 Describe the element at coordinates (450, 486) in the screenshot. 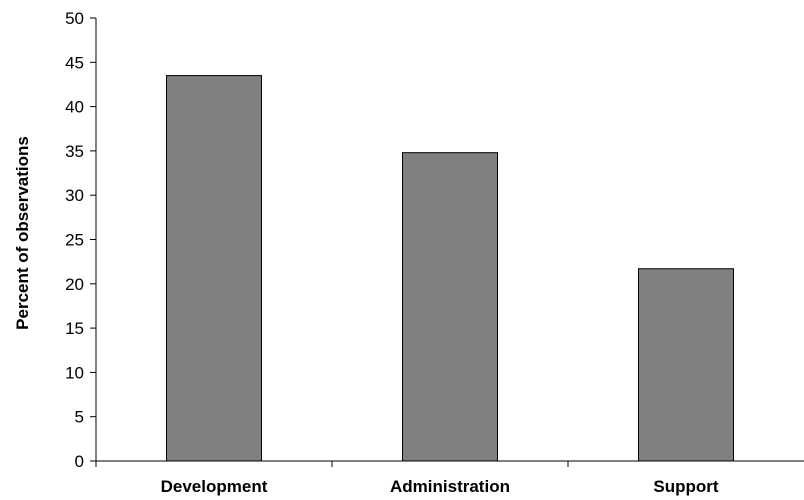

I see `x-category-label: Administration` at that location.